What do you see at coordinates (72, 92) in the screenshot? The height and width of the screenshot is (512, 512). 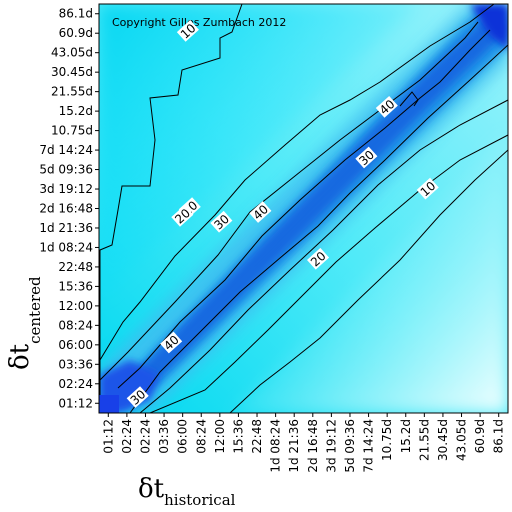 I see `y-tick-label: 21.55d` at bounding box center [72, 92].